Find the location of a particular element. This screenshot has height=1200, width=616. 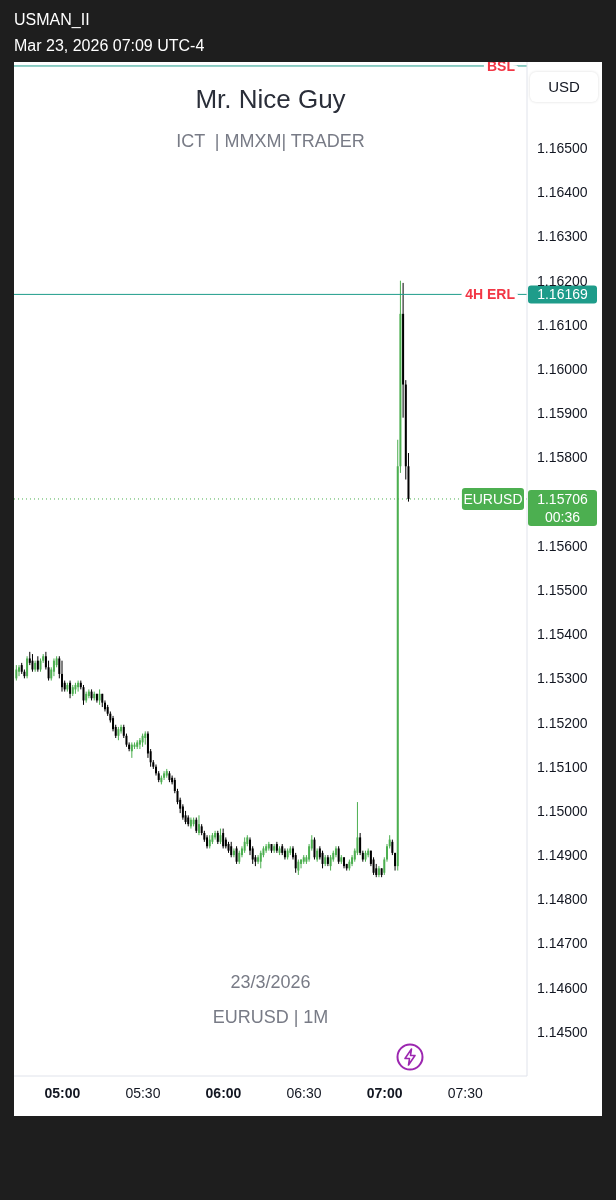

currency-button: USD is located at coordinates (564, 87).